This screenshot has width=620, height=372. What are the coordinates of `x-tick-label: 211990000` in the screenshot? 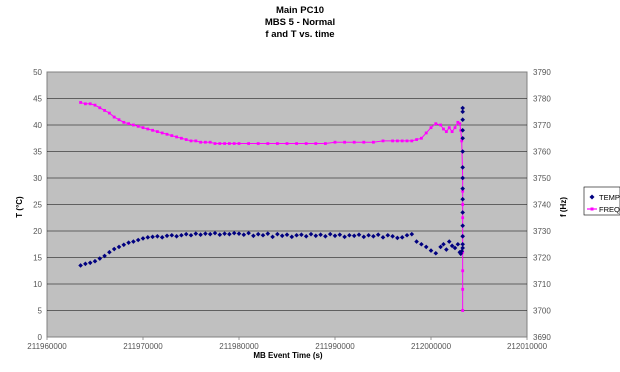 It's located at (335, 346).